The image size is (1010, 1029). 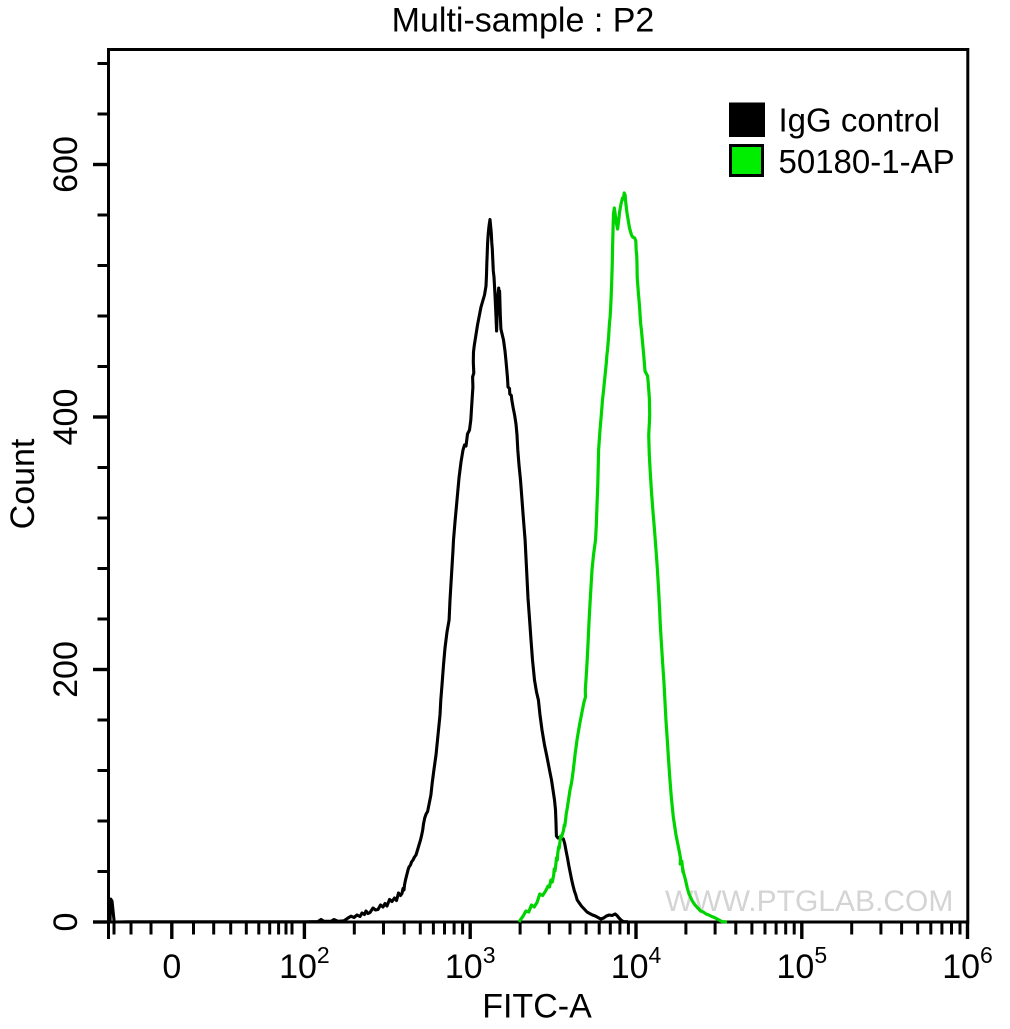 What do you see at coordinates (66, 417) in the screenshot?
I see `svg-text: 400` at bounding box center [66, 417].